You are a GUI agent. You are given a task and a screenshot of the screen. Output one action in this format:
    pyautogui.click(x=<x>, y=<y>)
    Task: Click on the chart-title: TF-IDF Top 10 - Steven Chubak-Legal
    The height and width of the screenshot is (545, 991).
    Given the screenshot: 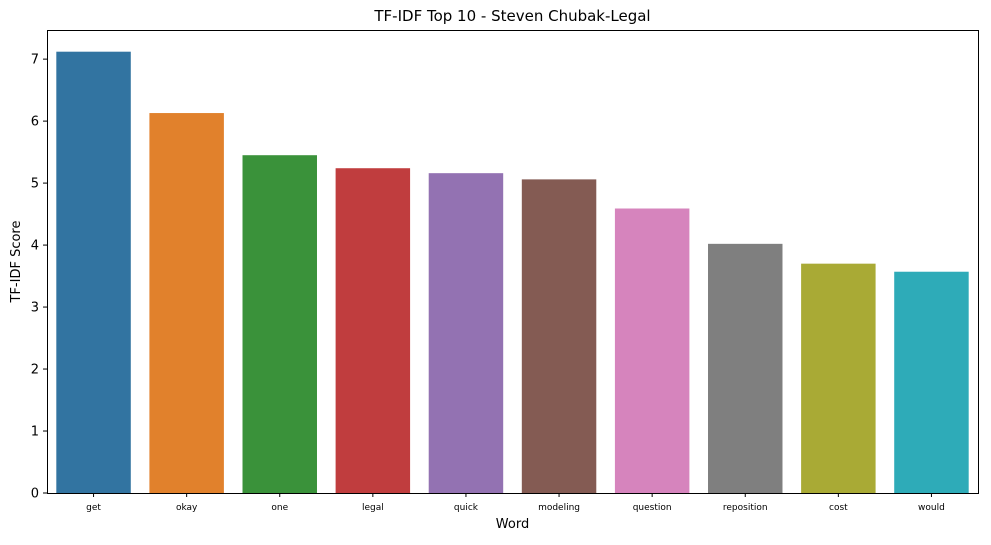 What is the action you would take?
    pyautogui.click(x=511, y=16)
    